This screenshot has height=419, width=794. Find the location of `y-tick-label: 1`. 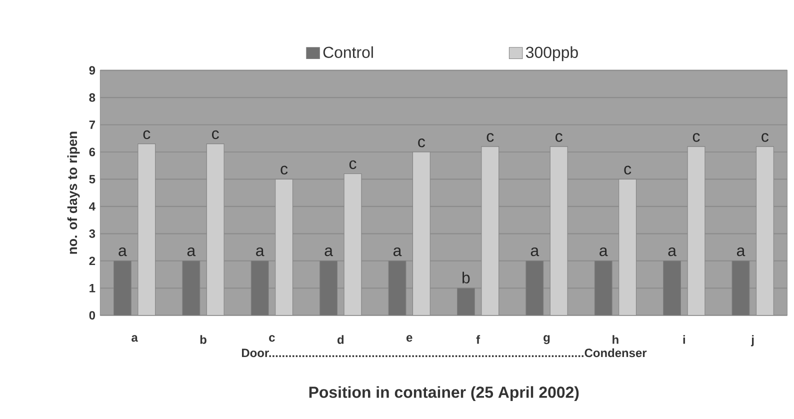

y-tick-label: 1 is located at coordinates (93, 288).